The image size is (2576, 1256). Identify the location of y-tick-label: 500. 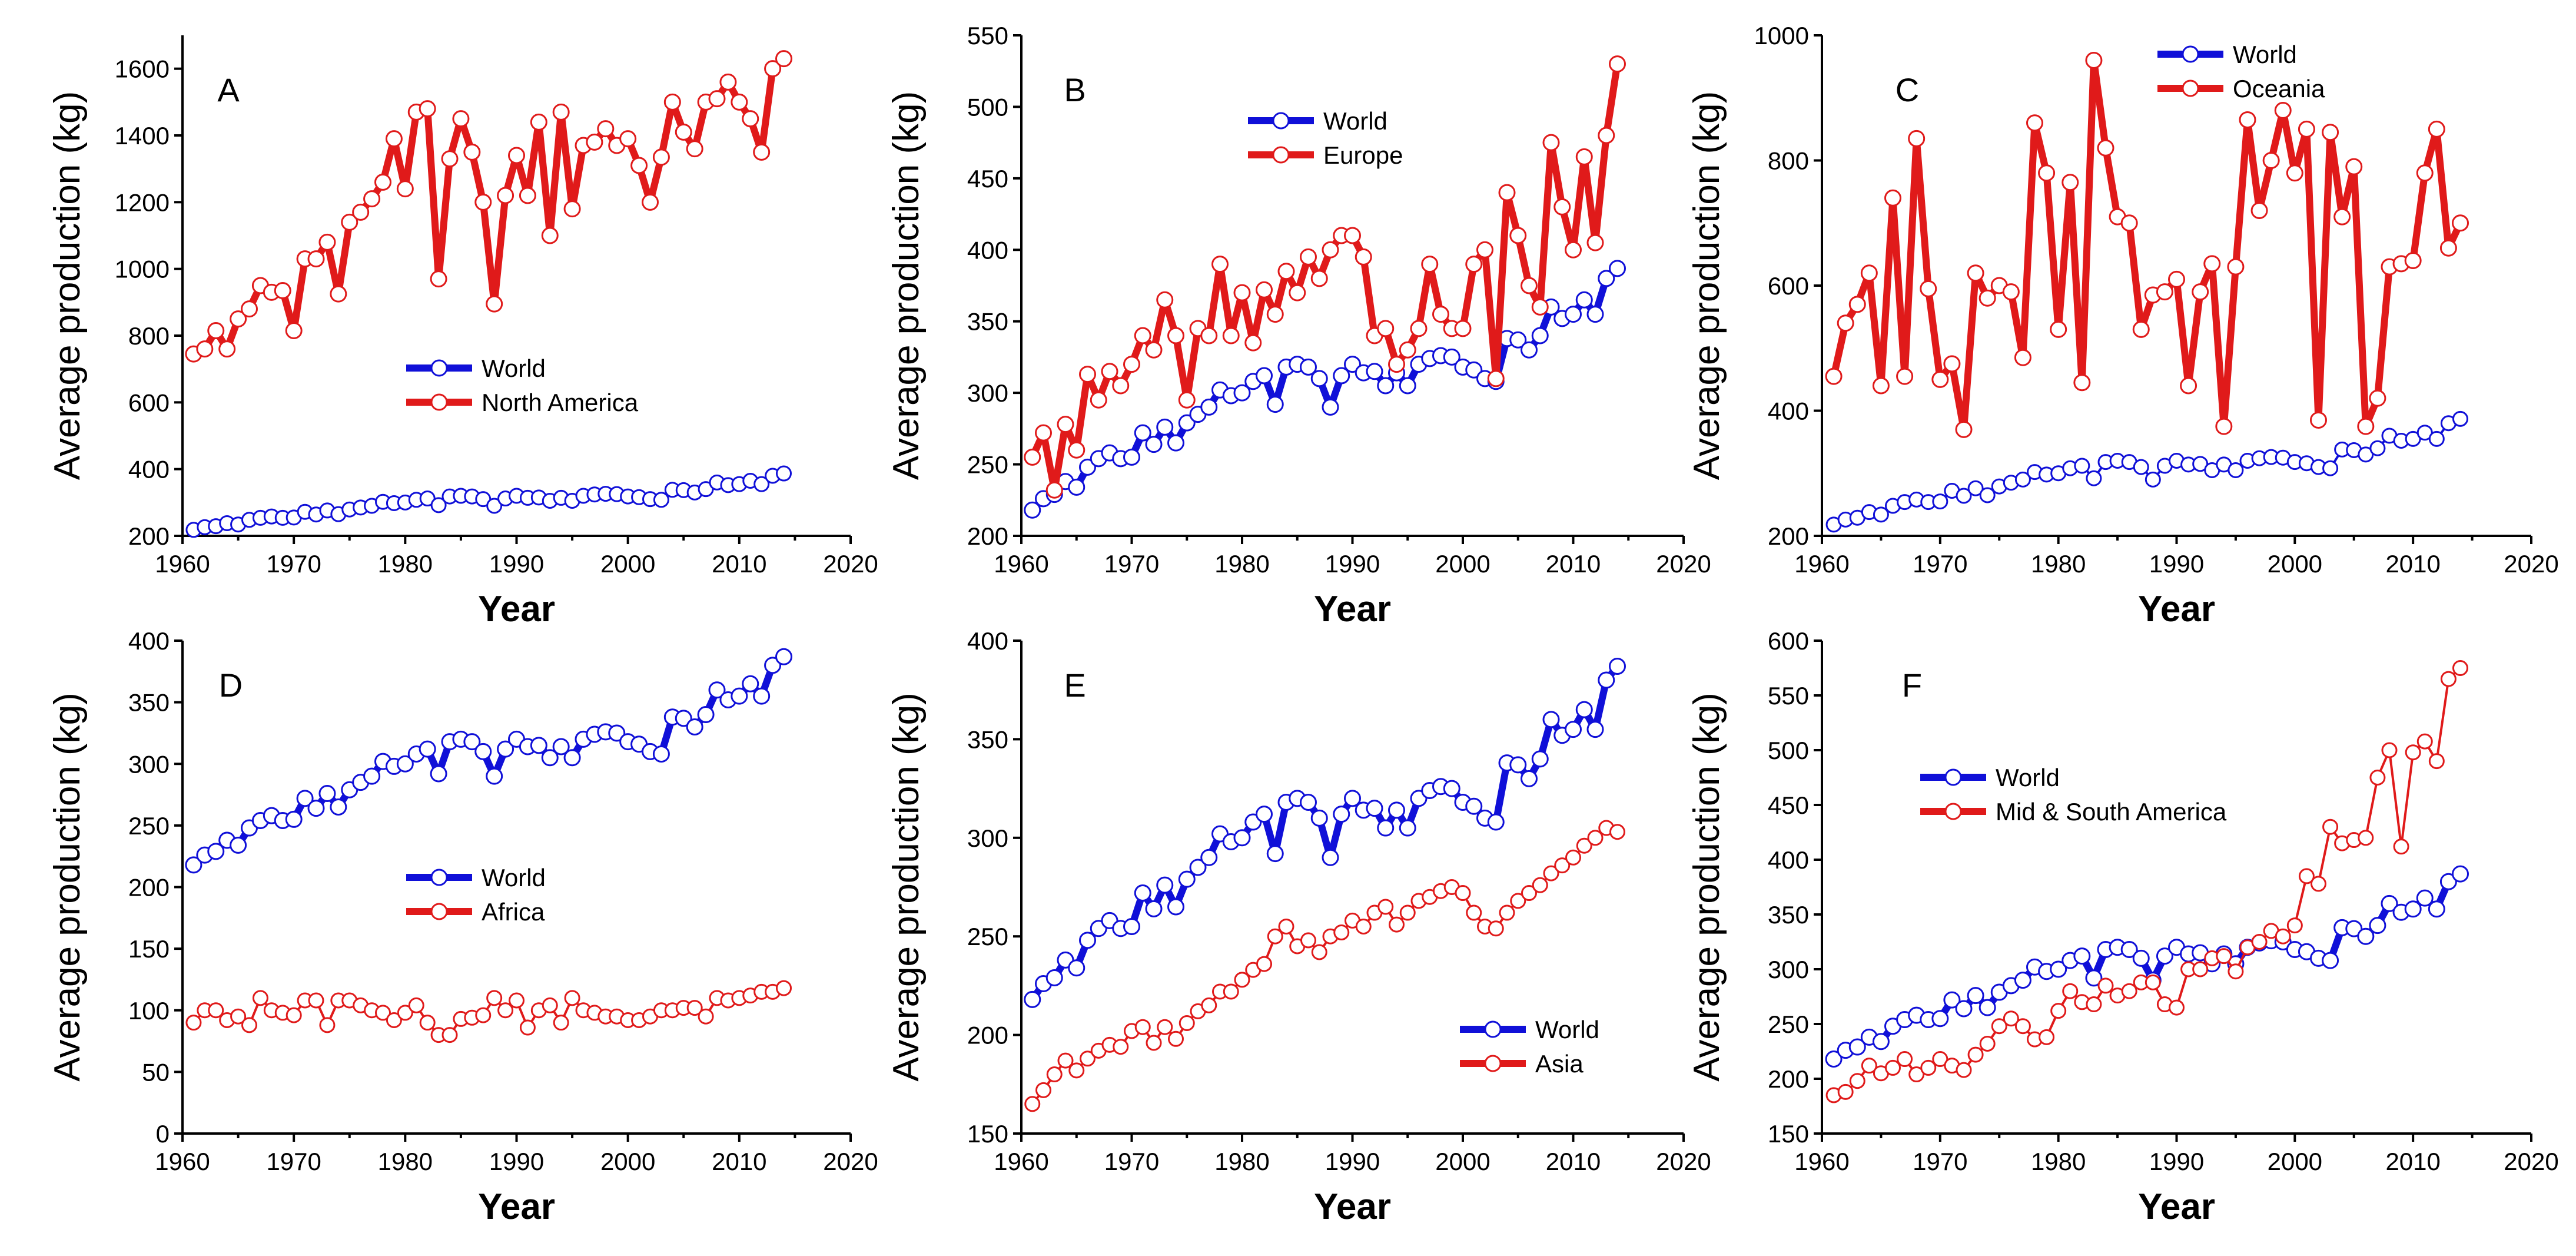
(1788, 750).